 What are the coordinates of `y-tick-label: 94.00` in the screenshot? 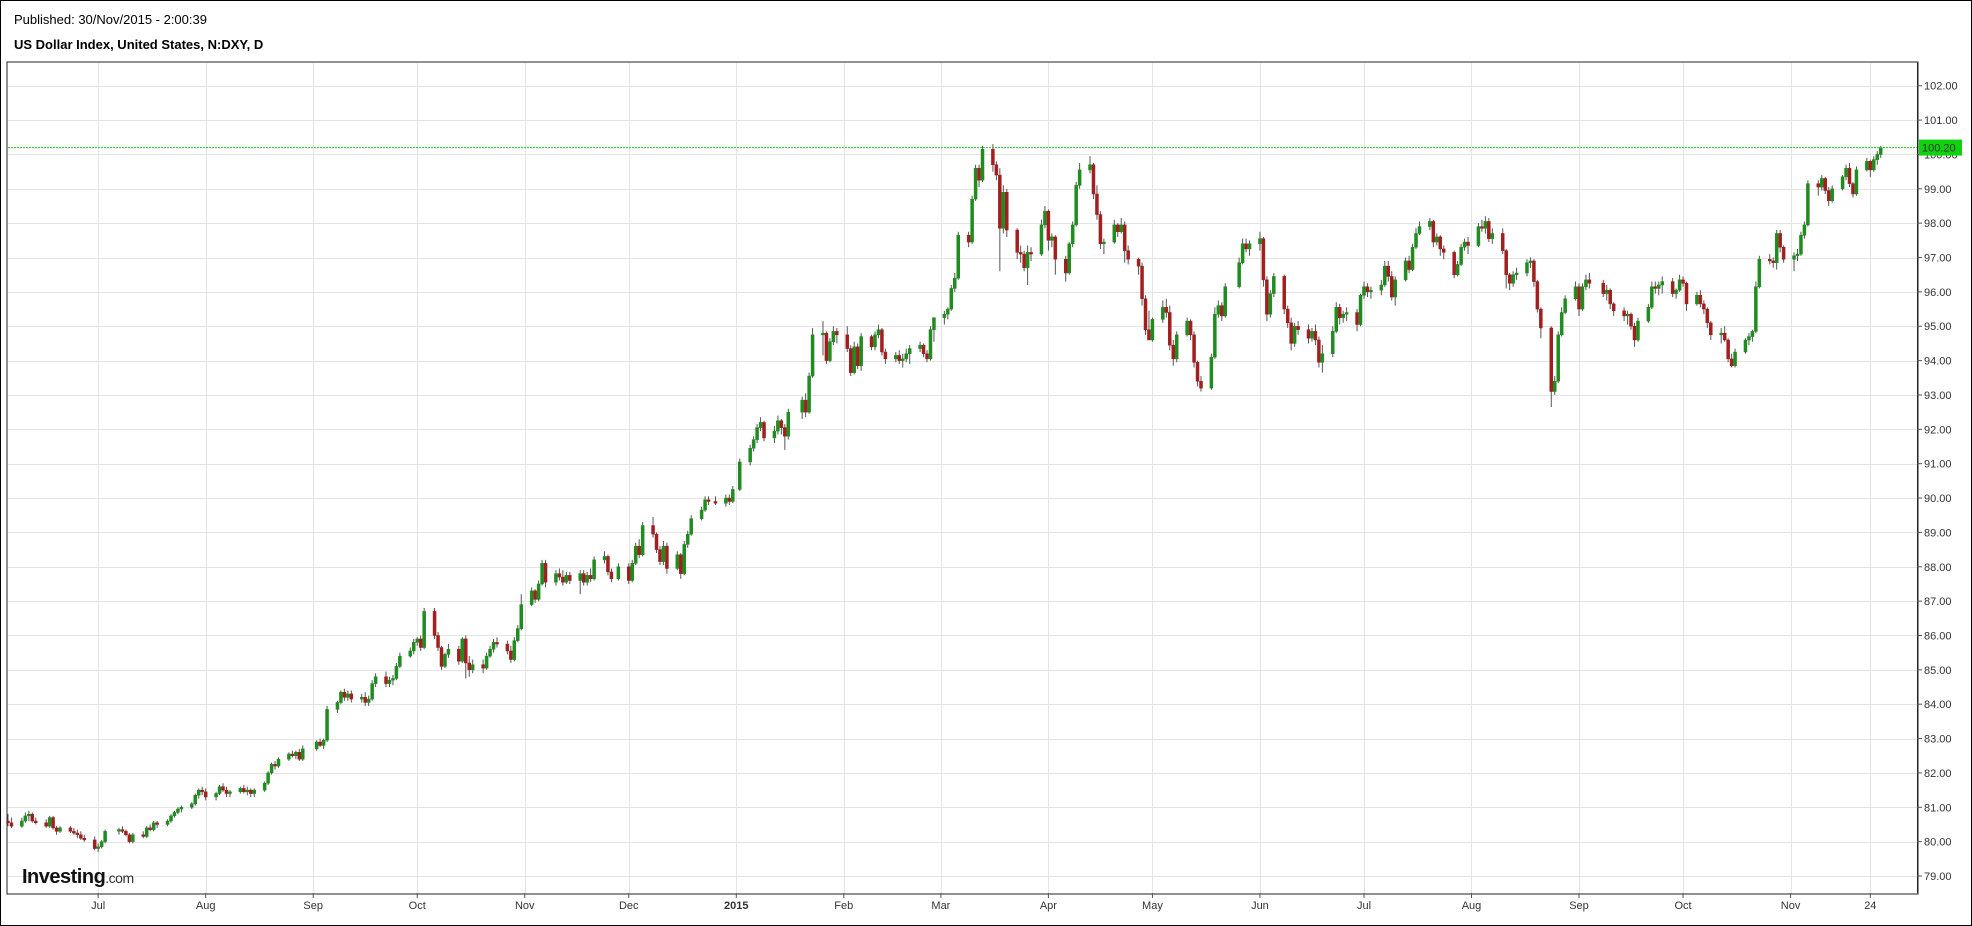 It's located at (1938, 362).